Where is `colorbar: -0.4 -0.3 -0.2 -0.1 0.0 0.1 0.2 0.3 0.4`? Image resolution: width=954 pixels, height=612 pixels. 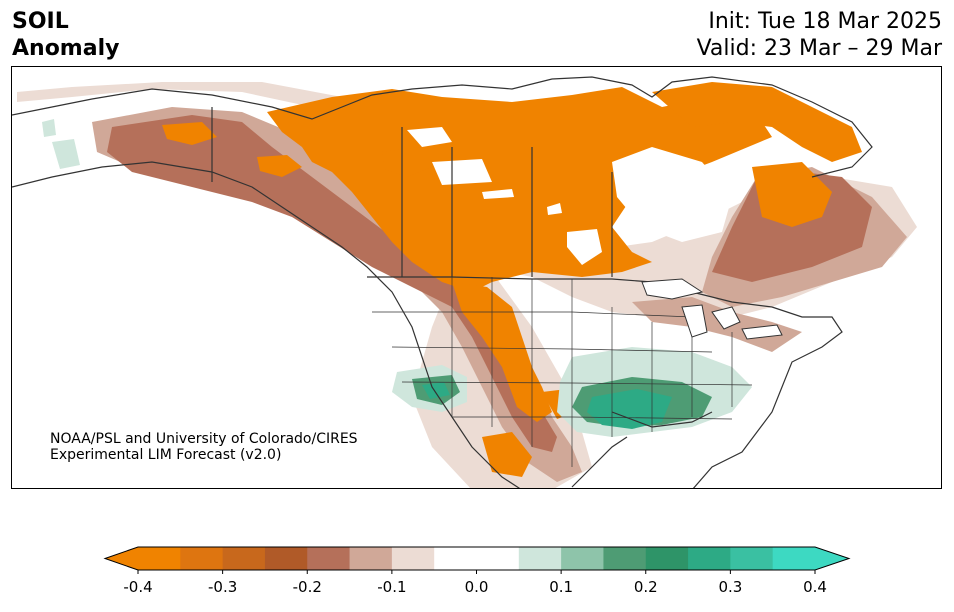 colorbar: -0.4 -0.3 -0.2 -0.1 0.0 0.1 0.2 0.3 0.4 is located at coordinates (477, 574).